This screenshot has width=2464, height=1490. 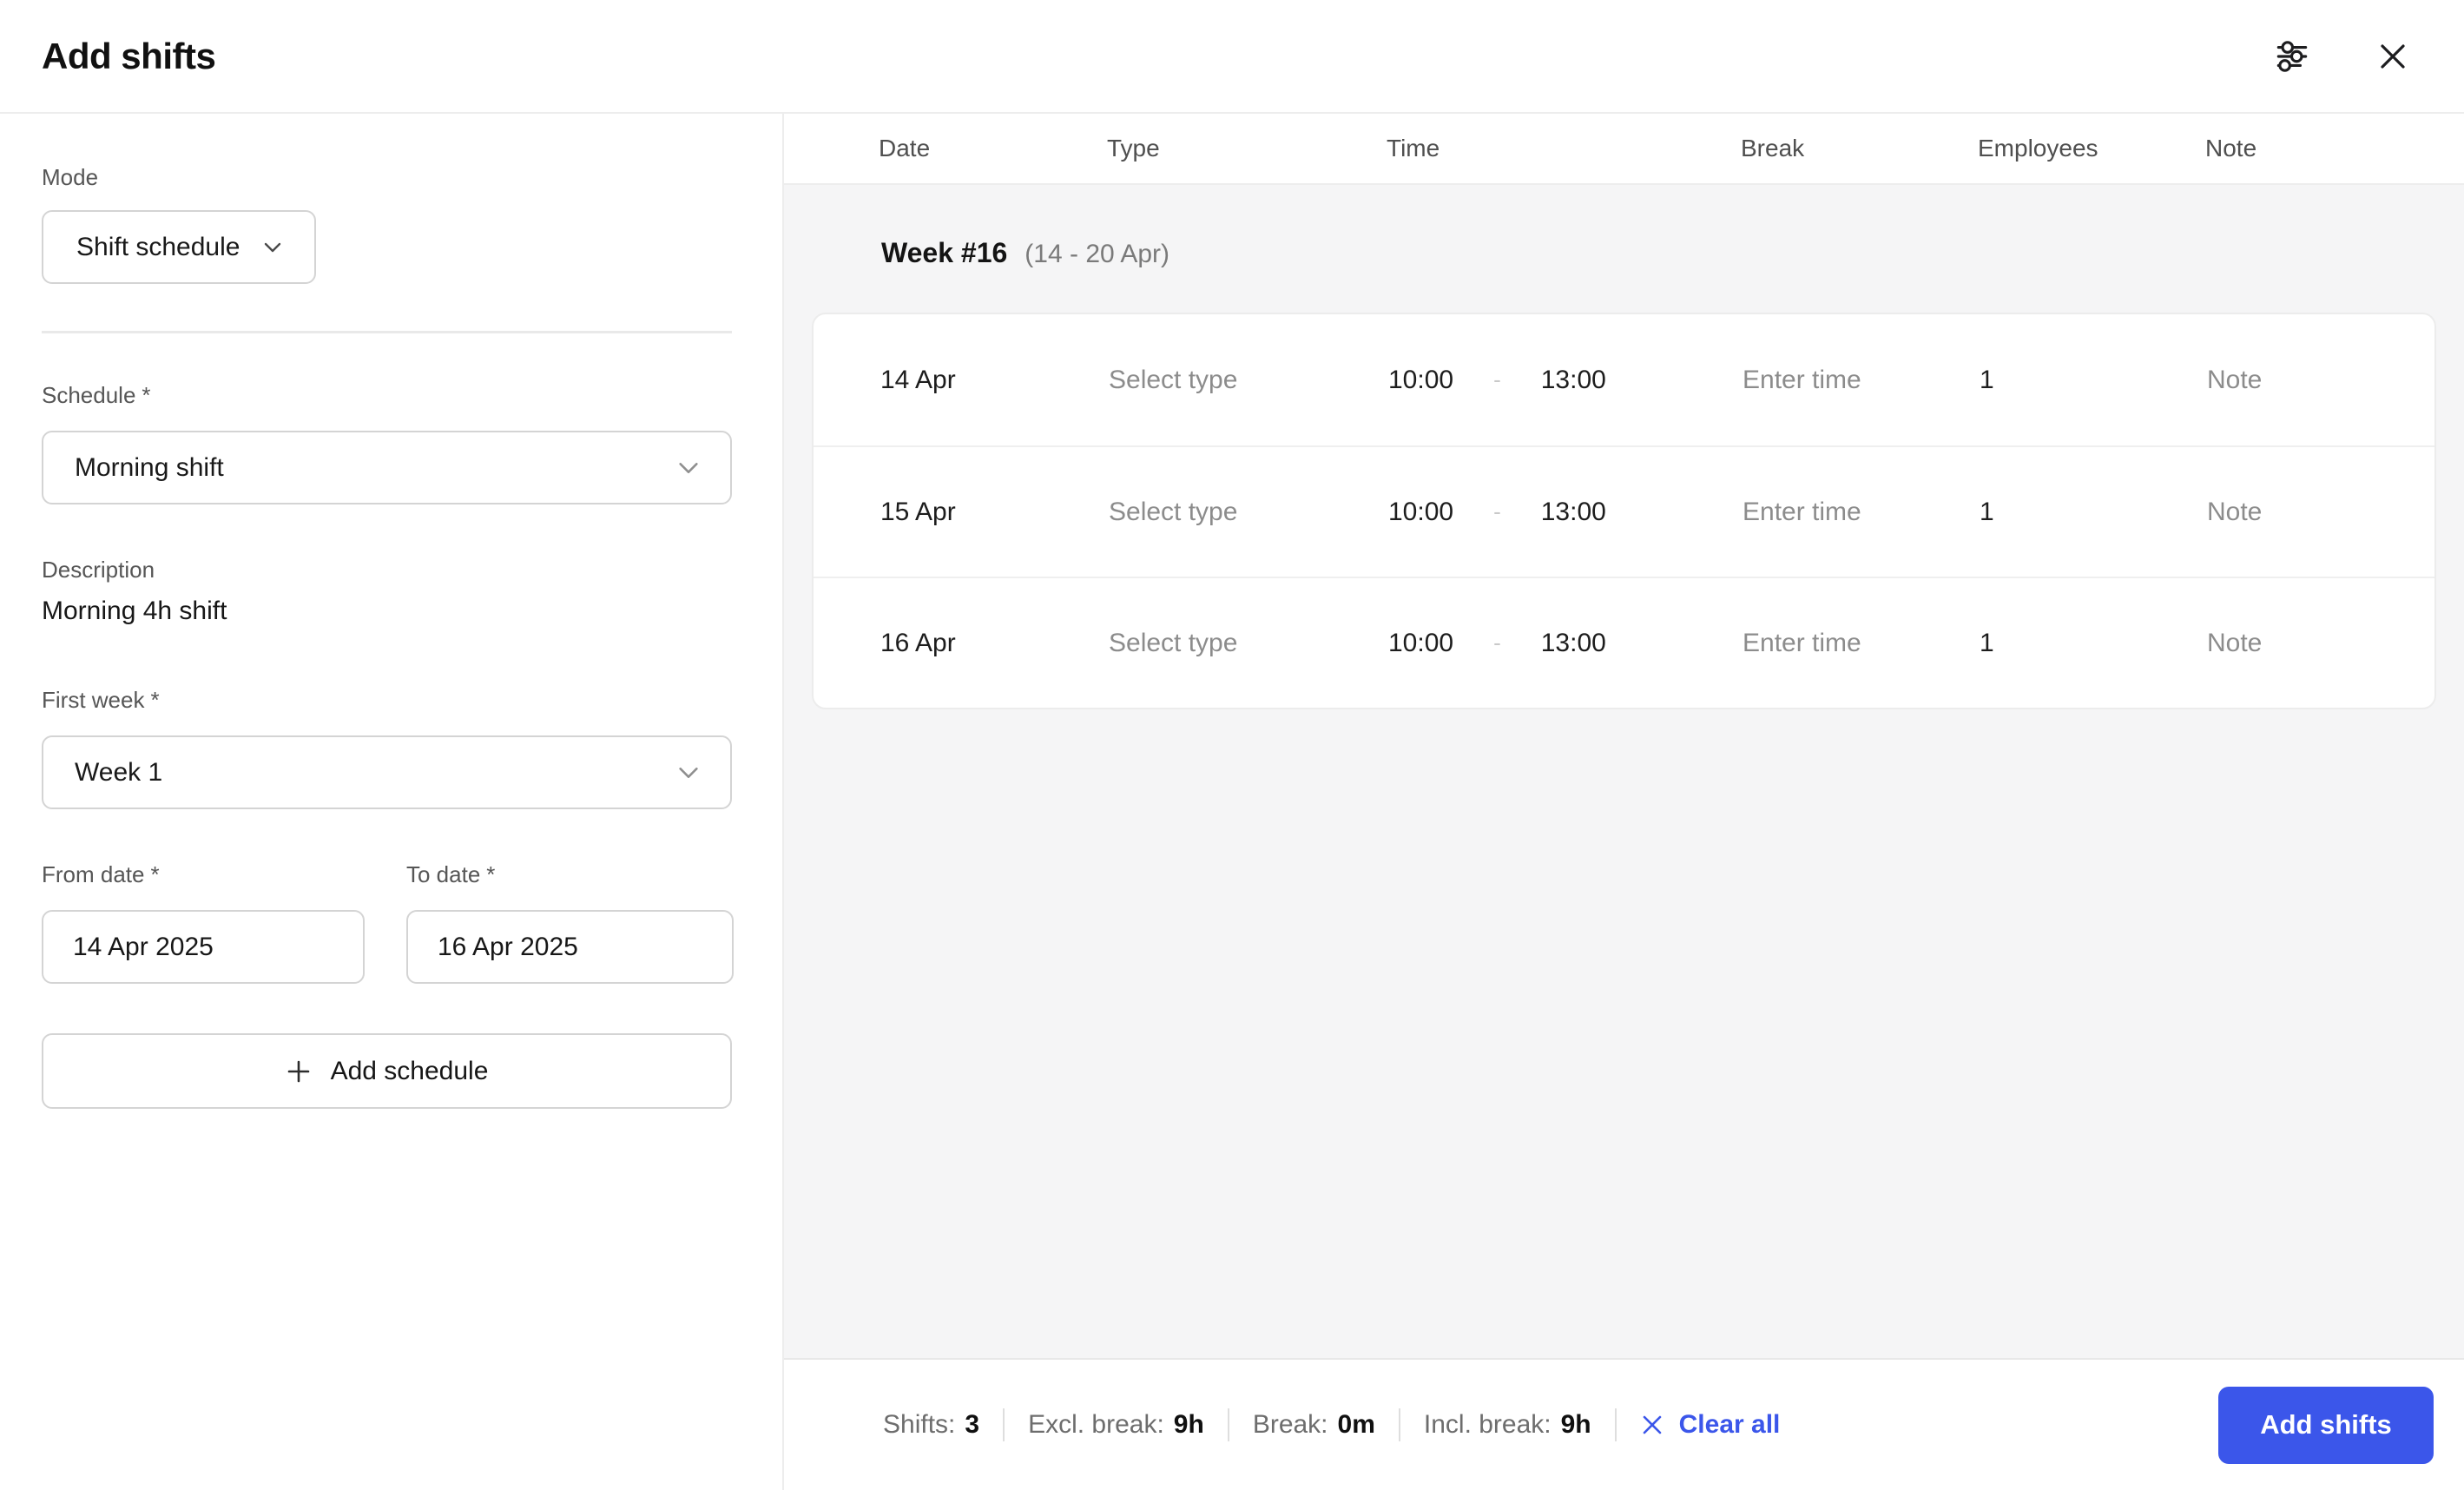 I want to click on first-week-label: First week *, so click(x=101, y=700).